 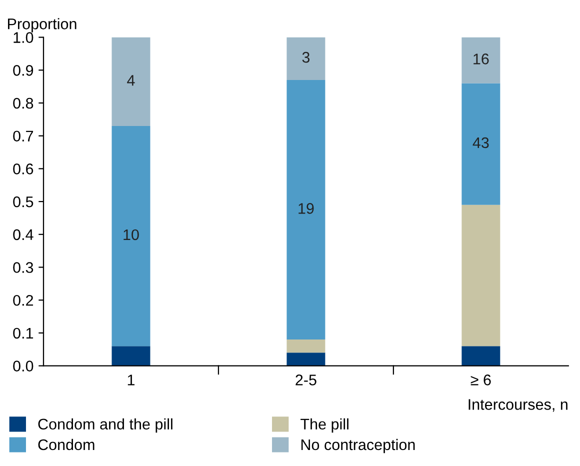 I want to click on annotation: 3, so click(x=306, y=57).